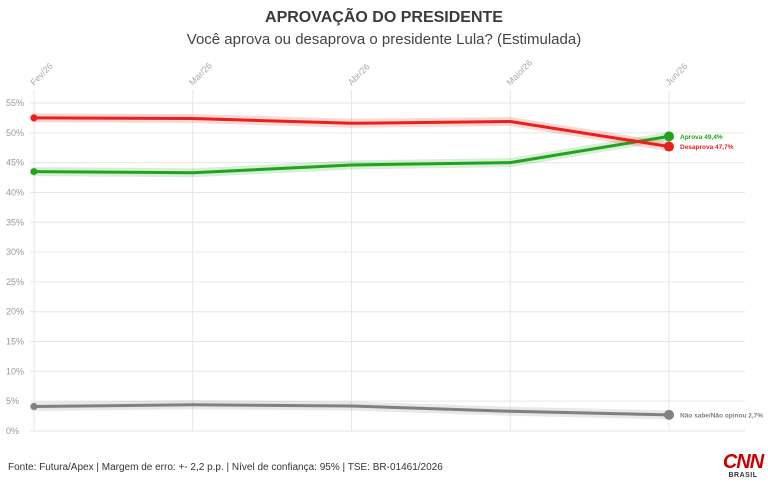 Image resolution: width=768 pixels, height=489 pixels. I want to click on x-tick-label: Abr/26, so click(359, 75).